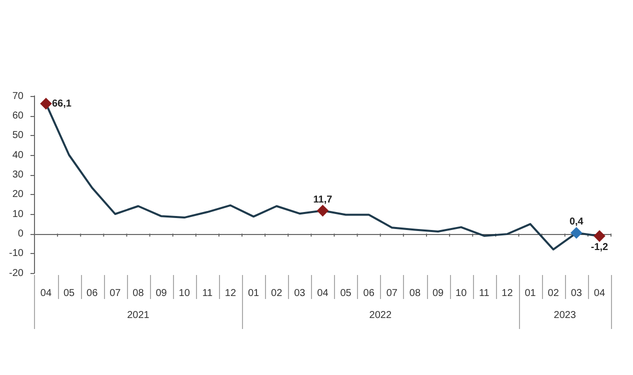  I want to click on y-tick-label: 20, so click(18, 194).